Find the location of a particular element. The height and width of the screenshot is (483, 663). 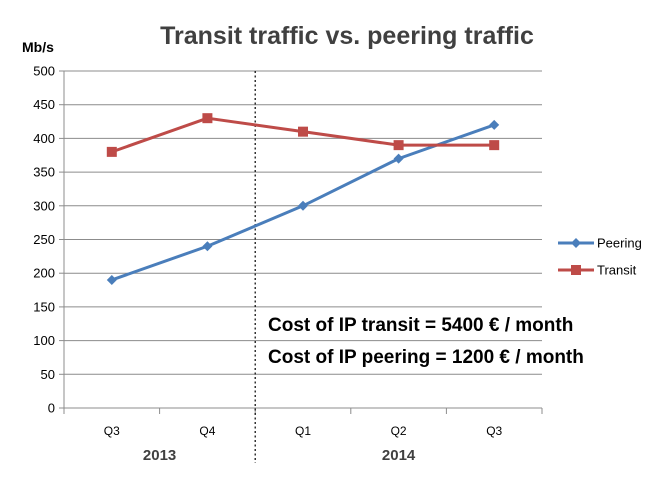

x-tick-label: Q2 is located at coordinates (399, 431).